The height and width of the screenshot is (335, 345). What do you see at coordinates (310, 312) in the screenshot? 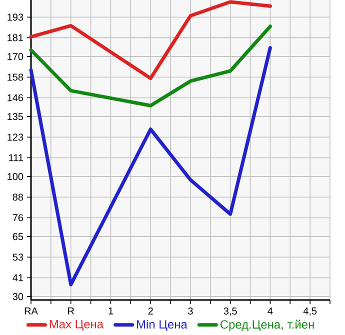
I see `x-tick-label: 4,5` at bounding box center [310, 312].